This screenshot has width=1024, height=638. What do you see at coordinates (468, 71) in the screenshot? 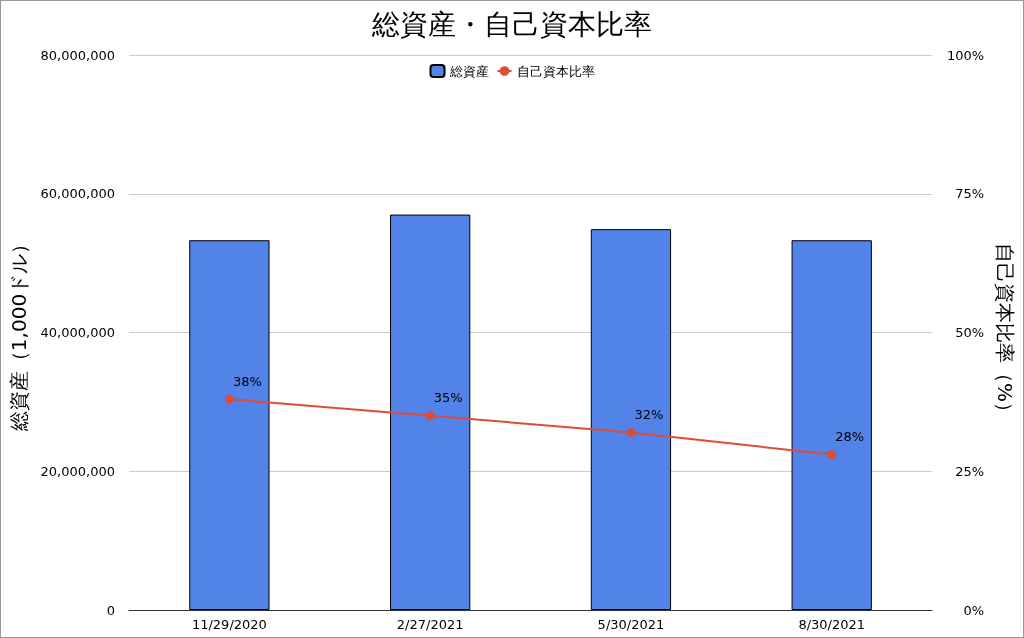
I see `legend-label: 総資産` at bounding box center [468, 71].